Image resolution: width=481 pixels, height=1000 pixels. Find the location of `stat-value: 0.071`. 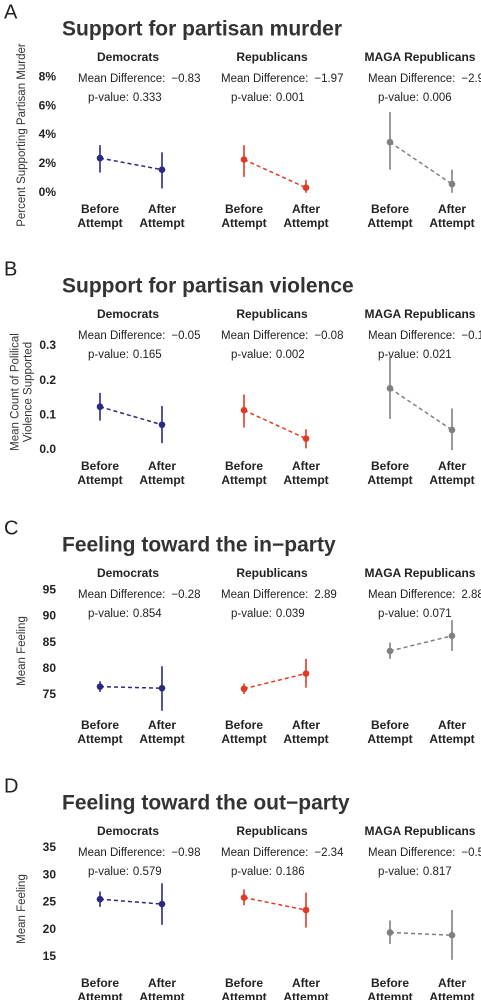

stat-value: 0.071 is located at coordinates (437, 614).